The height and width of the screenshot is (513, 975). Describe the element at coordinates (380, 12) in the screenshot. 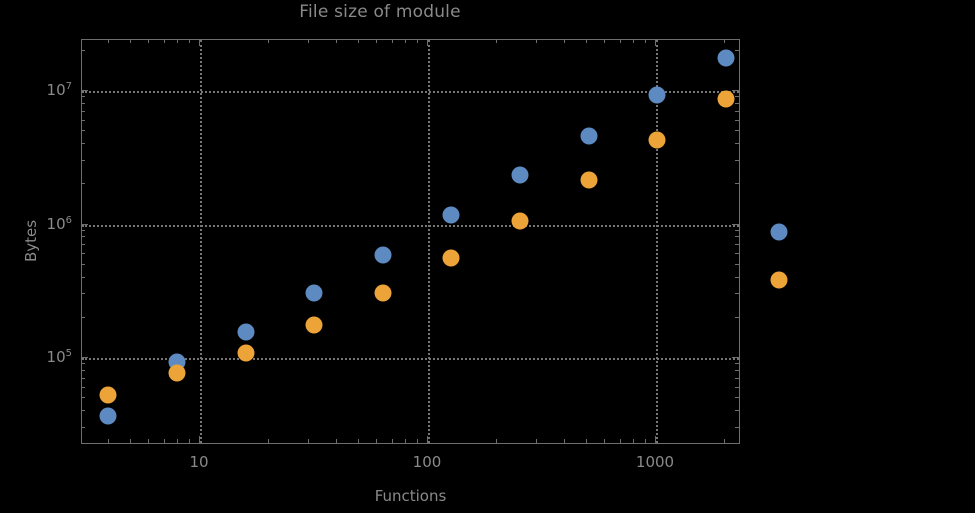

I see `page-title: File size of module` at that location.